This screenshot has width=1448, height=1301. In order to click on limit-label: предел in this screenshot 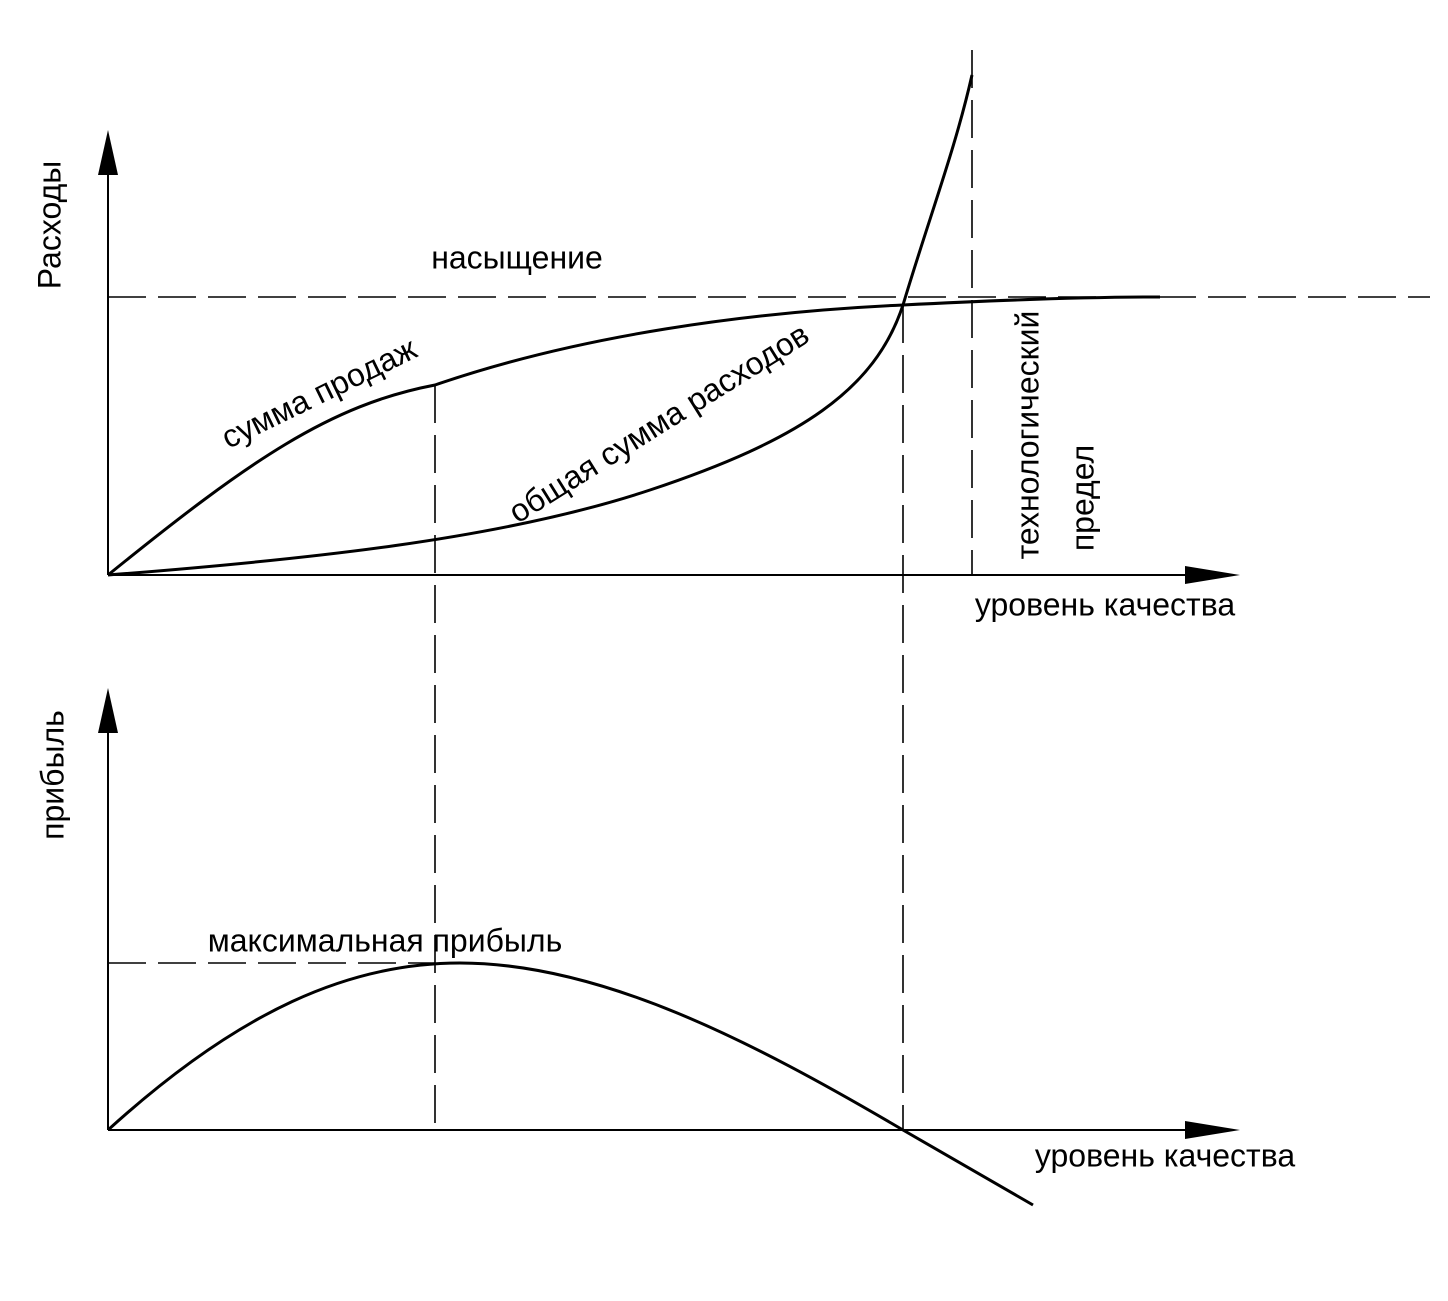, I will do `click(1082, 498)`.